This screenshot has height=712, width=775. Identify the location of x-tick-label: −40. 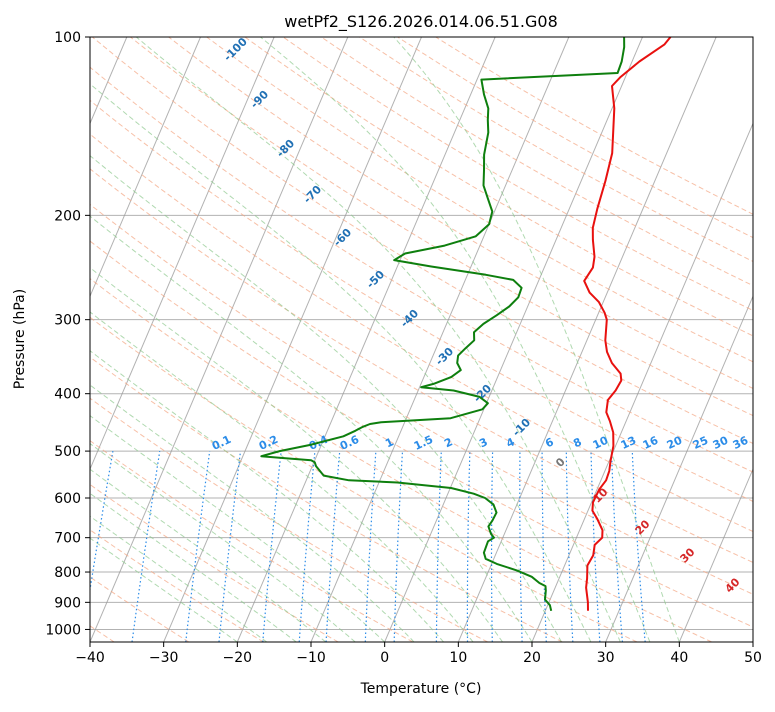
(90, 658).